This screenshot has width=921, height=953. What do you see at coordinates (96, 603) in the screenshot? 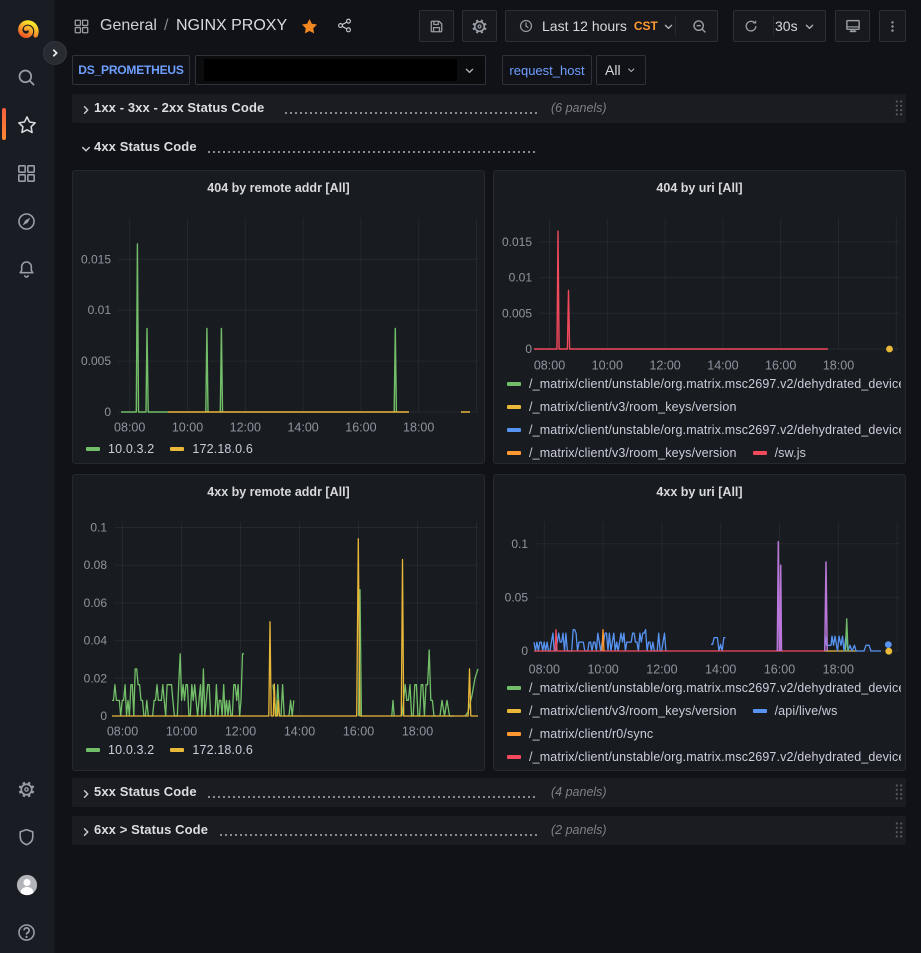
I see `svg-text: 0.06` at bounding box center [96, 603].